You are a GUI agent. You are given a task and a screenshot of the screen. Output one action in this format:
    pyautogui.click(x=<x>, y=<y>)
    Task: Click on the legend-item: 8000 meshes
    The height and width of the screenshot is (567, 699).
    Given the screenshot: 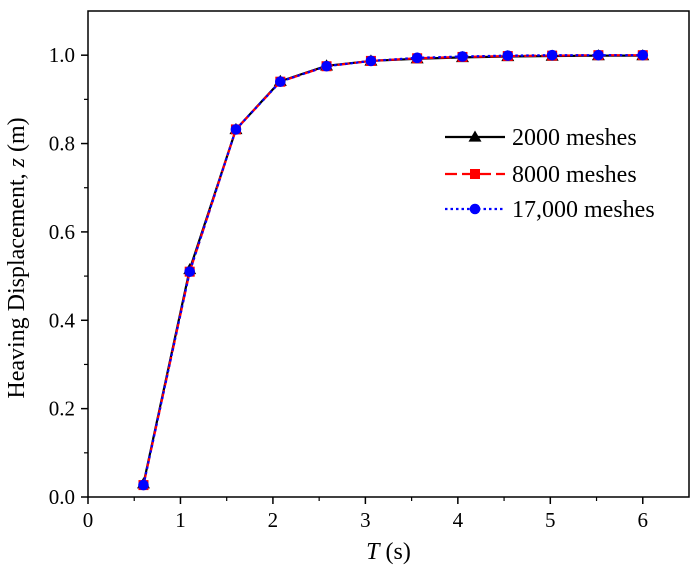 What is the action you would take?
    pyautogui.click(x=541, y=175)
    